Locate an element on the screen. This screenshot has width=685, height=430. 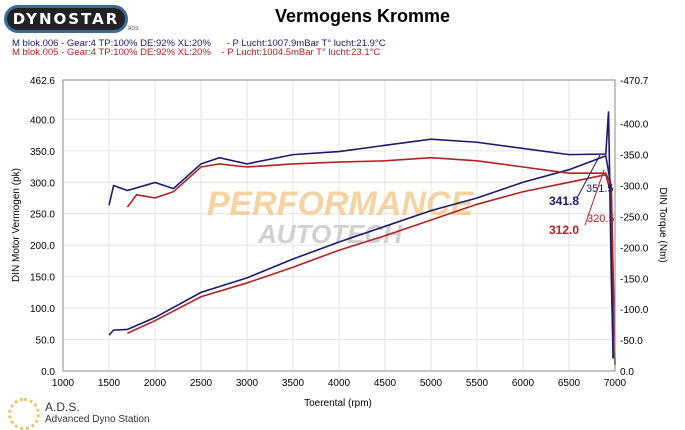
y2-tick-label: -300.0 is located at coordinates (634, 187).